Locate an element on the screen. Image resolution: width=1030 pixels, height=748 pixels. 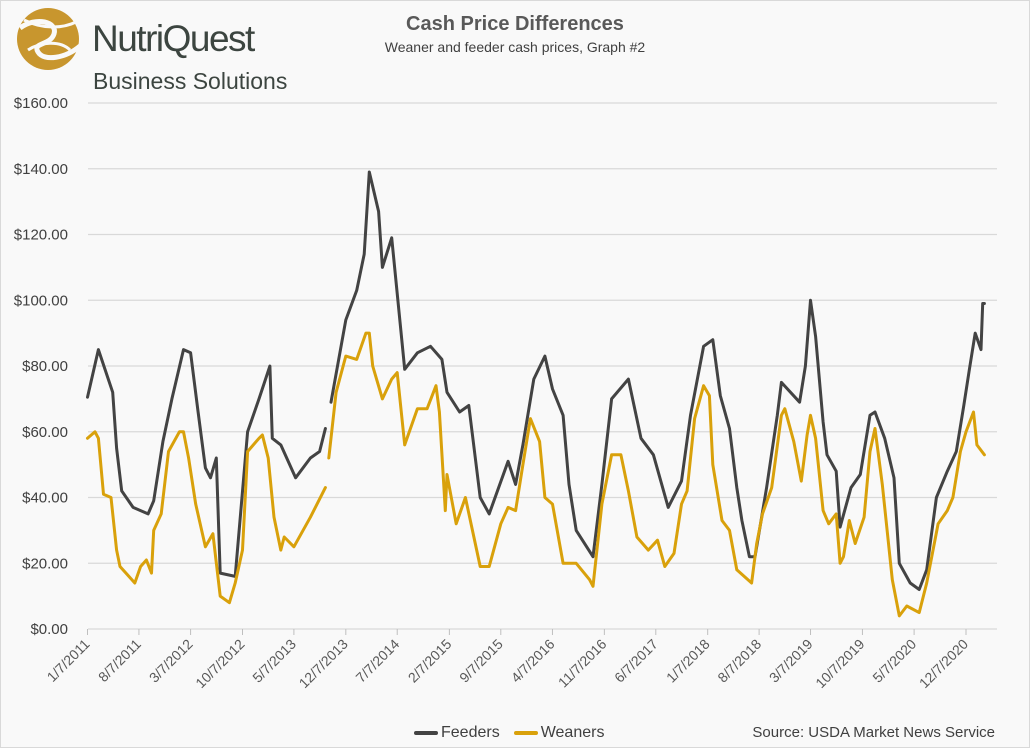
x-tick-label: 5/7/2013 is located at coordinates (274, 661).